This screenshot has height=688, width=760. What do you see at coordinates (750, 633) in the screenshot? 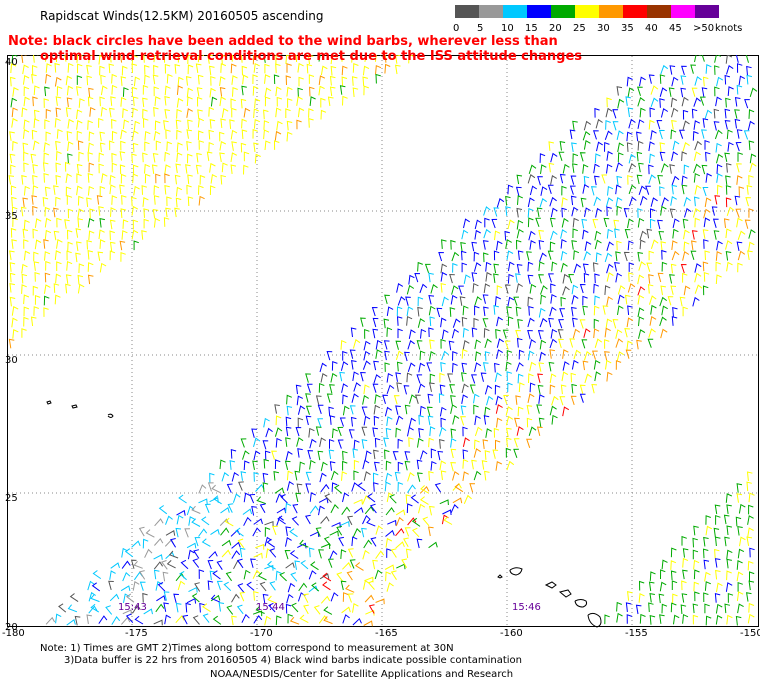
I see `longitude-label: -150` at bounding box center [750, 633].